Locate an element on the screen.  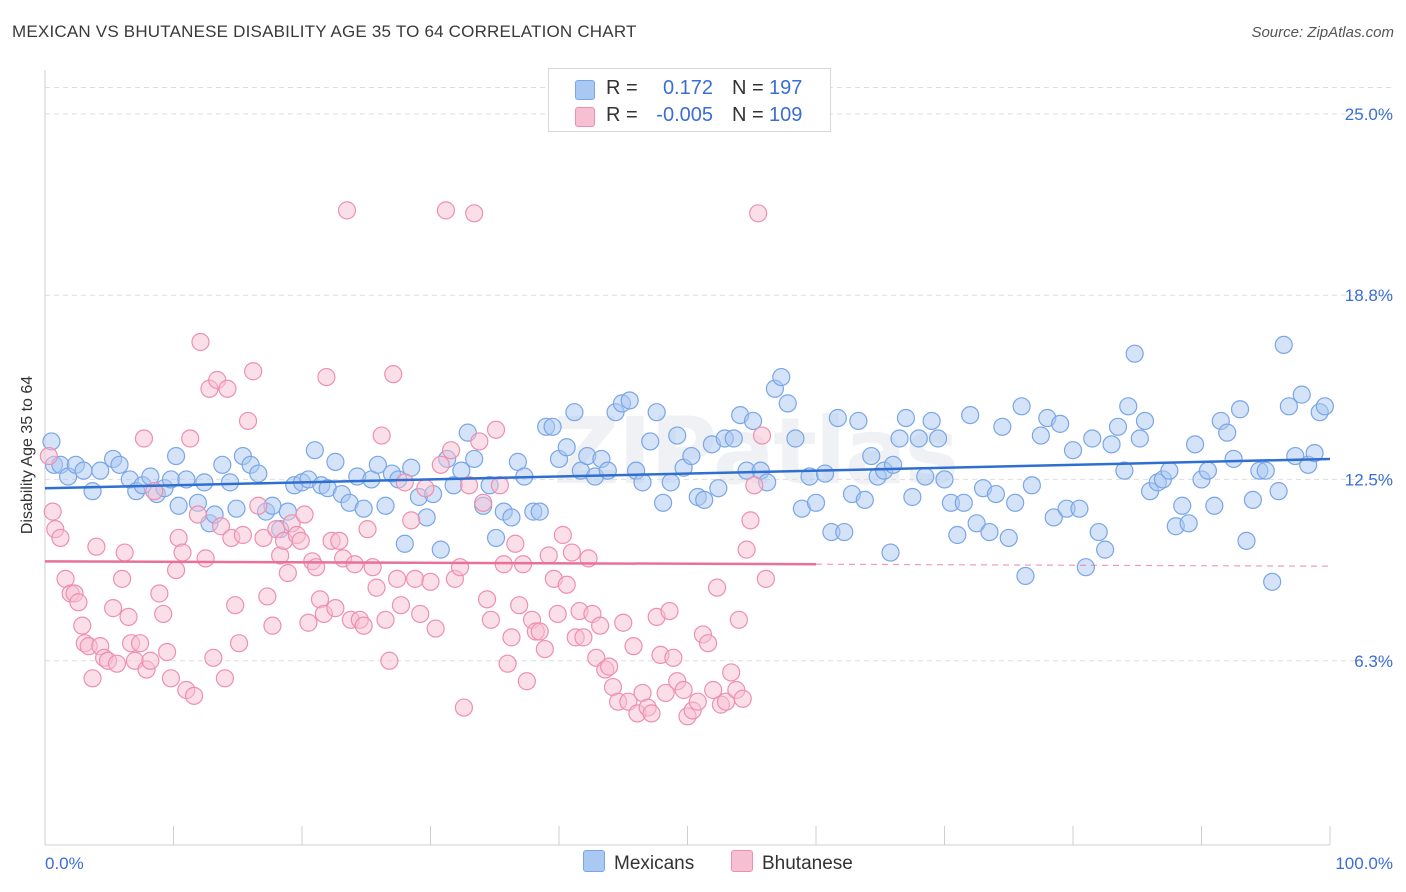
legend-item-bhutanese: Bhutanese is located at coordinates (792, 862).